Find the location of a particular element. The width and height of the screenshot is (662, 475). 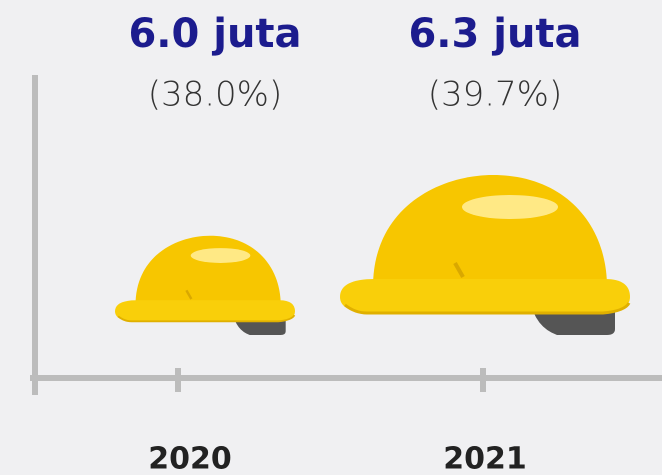

share-label: (39.7%) is located at coordinates (495, 95).